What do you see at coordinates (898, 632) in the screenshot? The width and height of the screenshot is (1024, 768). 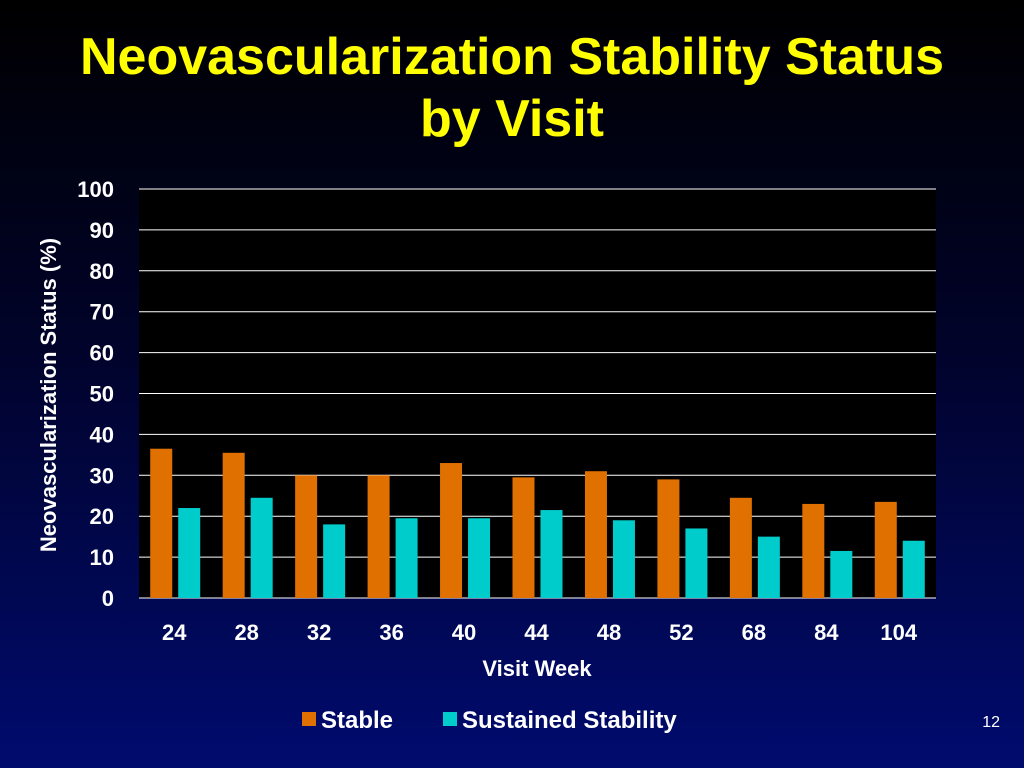 I see `x-tick-label: 104` at bounding box center [898, 632].